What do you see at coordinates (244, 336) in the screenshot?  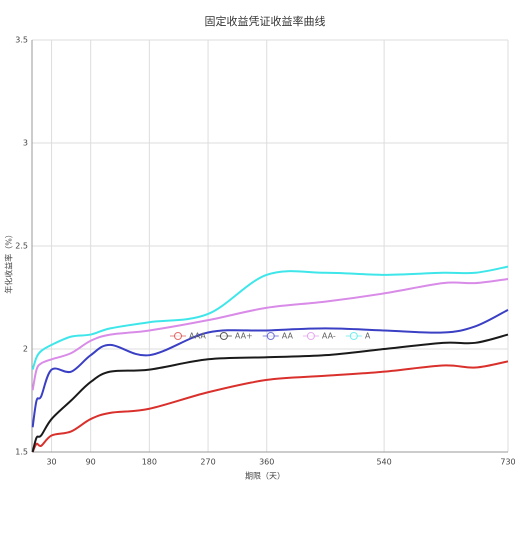 I see `legend-label: AA+` at bounding box center [244, 336].